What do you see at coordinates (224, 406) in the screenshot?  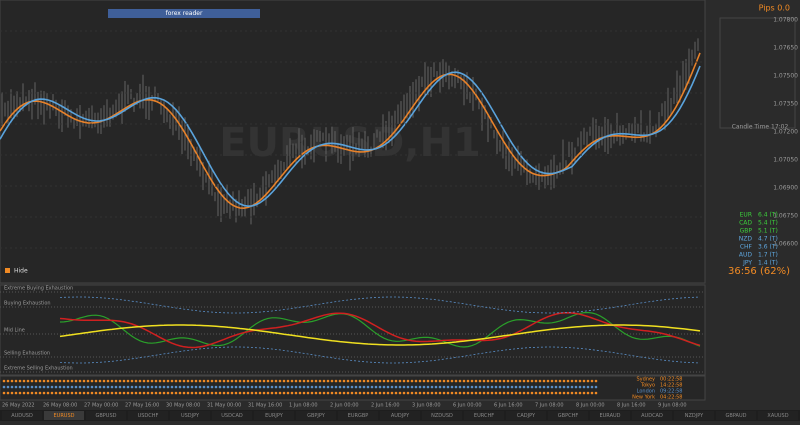 I see `date-label: 31 May 00:00` at bounding box center [224, 406].